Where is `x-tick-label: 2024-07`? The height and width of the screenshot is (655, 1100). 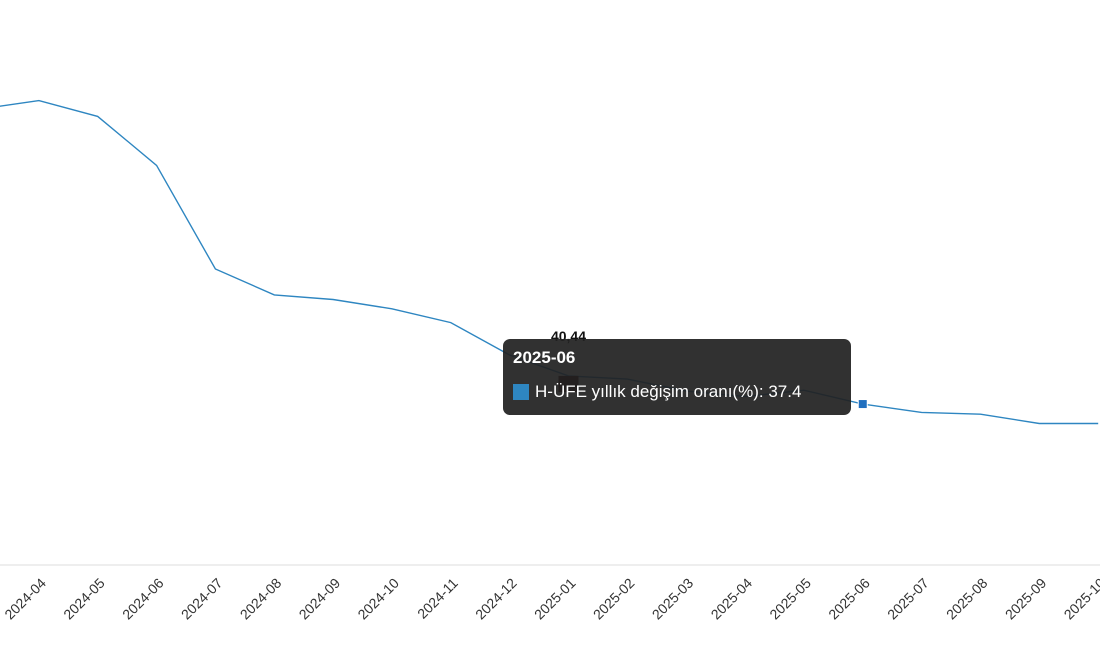 x-tick-label: 2024-07 is located at coordinates (202, 599).